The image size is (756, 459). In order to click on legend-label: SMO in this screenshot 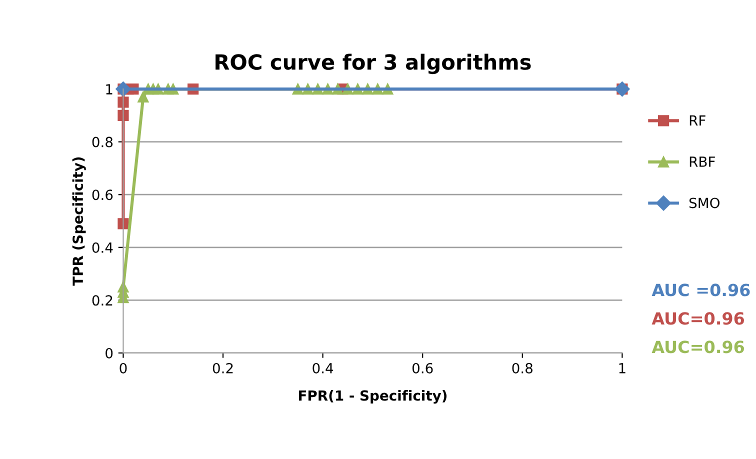, I will do `click(704, 203)`.